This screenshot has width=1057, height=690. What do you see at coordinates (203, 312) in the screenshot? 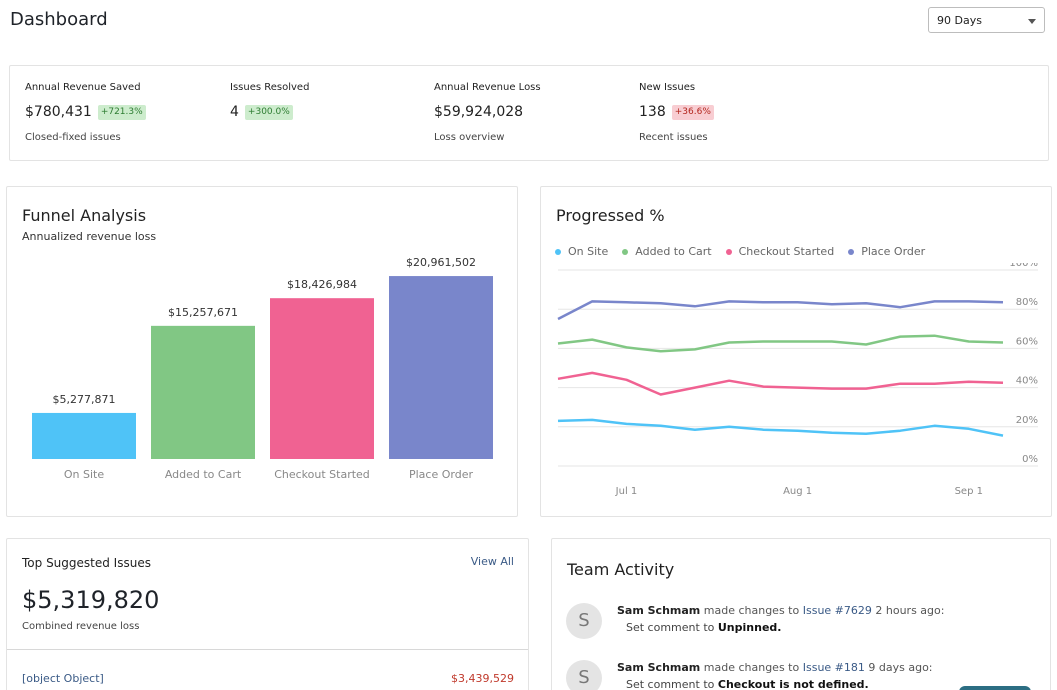
I see `bar-value-label: $15,257,671` at bounding box center [203, 312].